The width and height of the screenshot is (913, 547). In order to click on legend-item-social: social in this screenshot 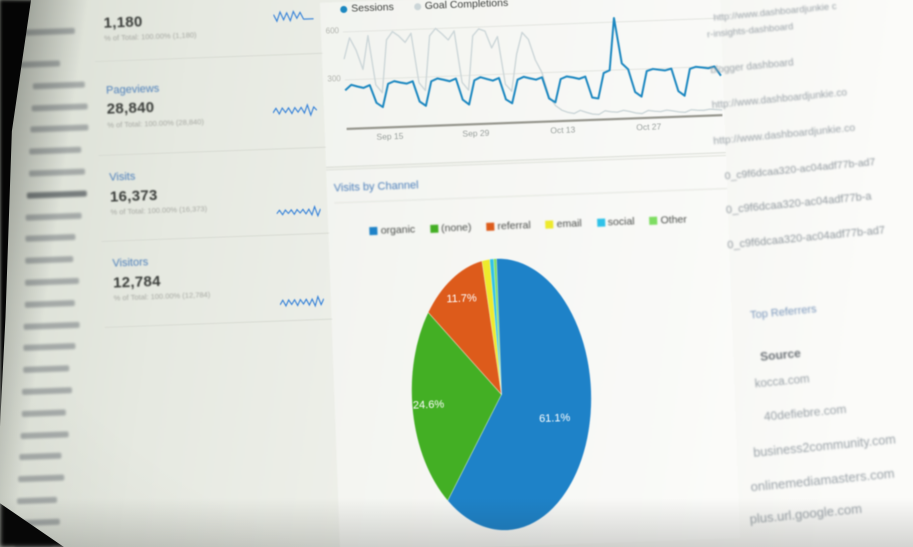, I will do `click(615, 222)`.